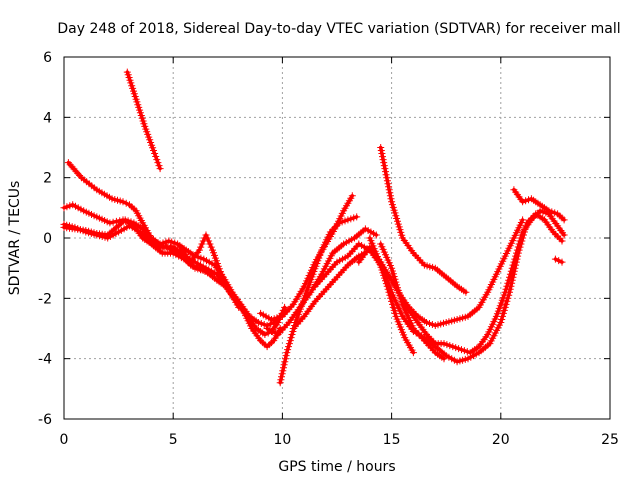 Image resolution: width=640 pixels, height=480 pixels. Describe the element at coordinates (45, 420) in the screenshot. I see `y-tick-label: -6` at that location.